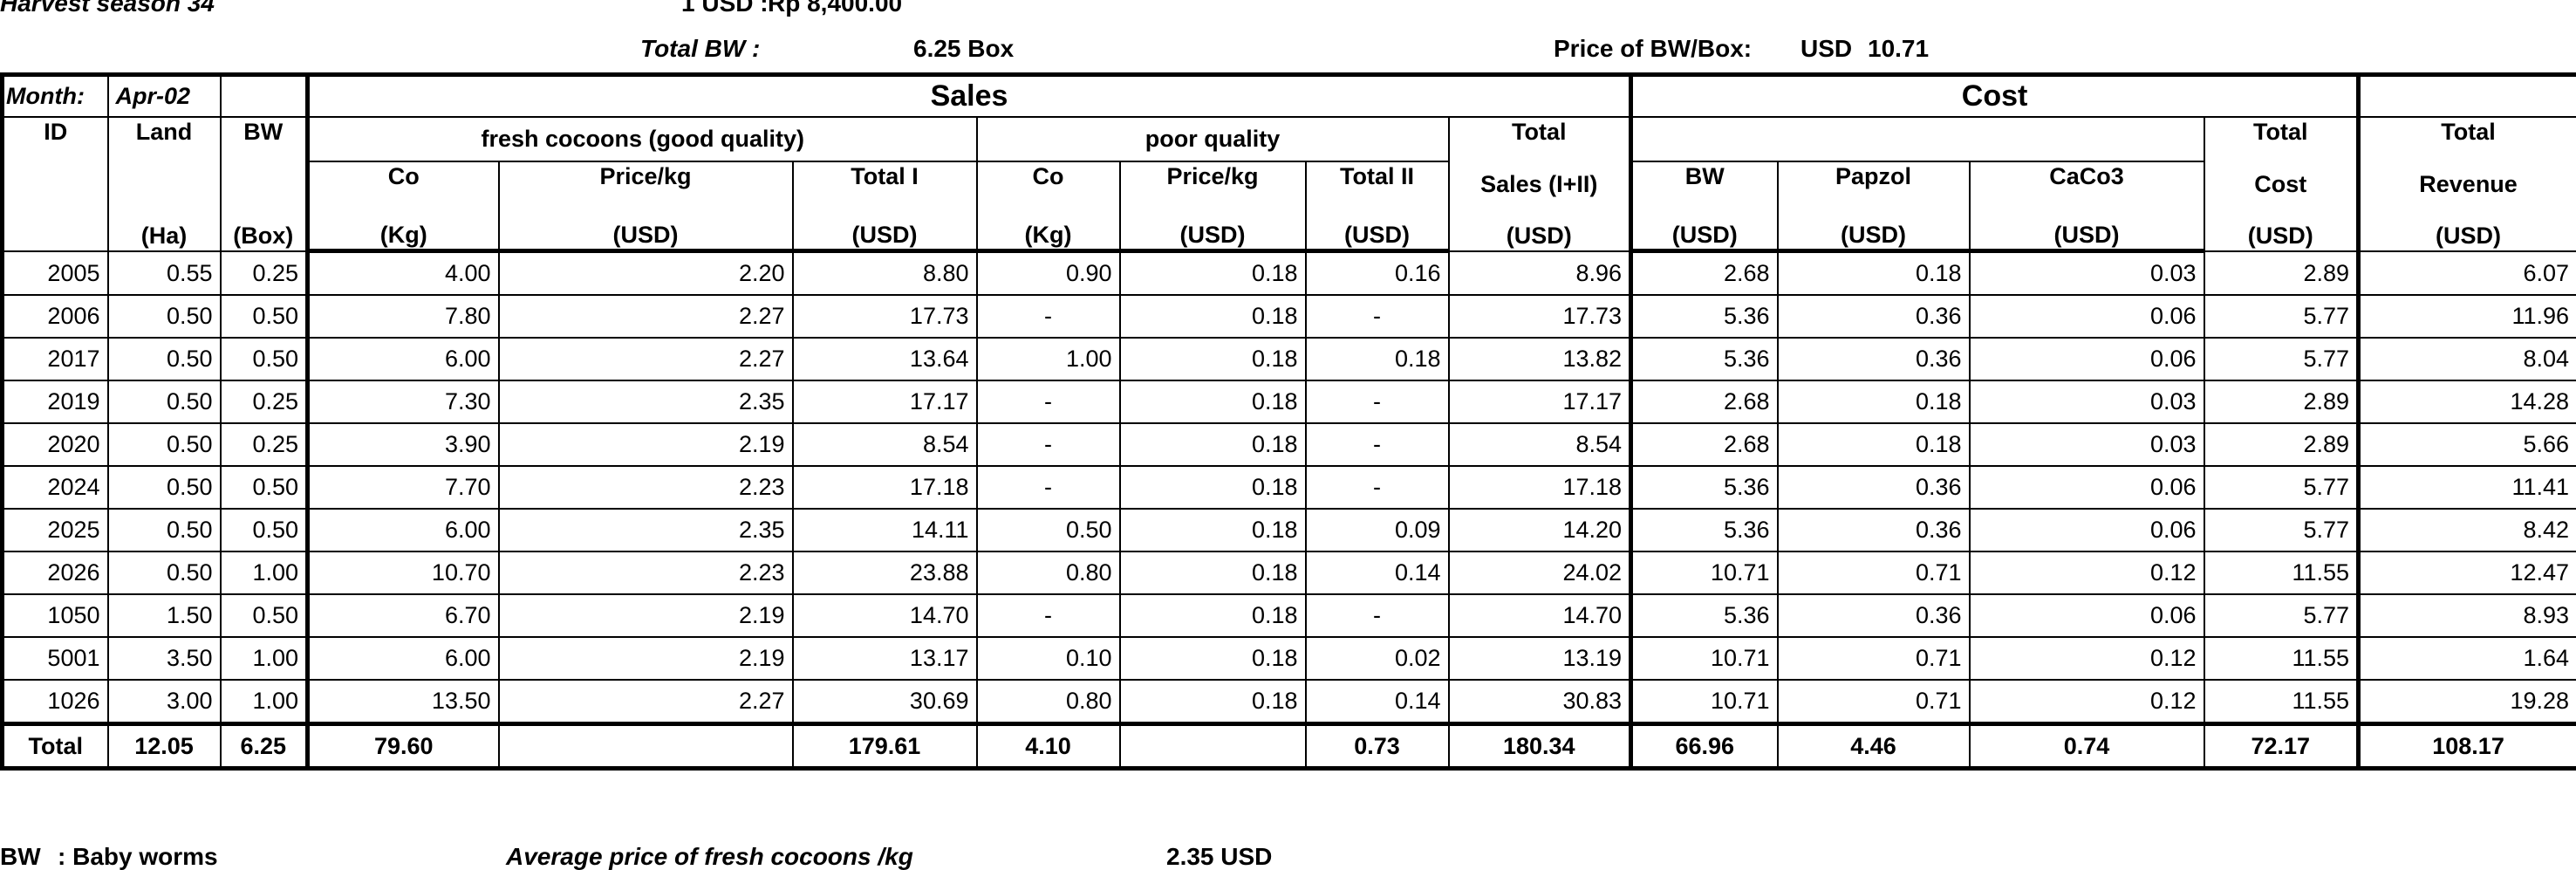 Image resolution: width=2576 pixels, height=870 pixels. I want to click on sales-group: Sales, so click(969, 96).